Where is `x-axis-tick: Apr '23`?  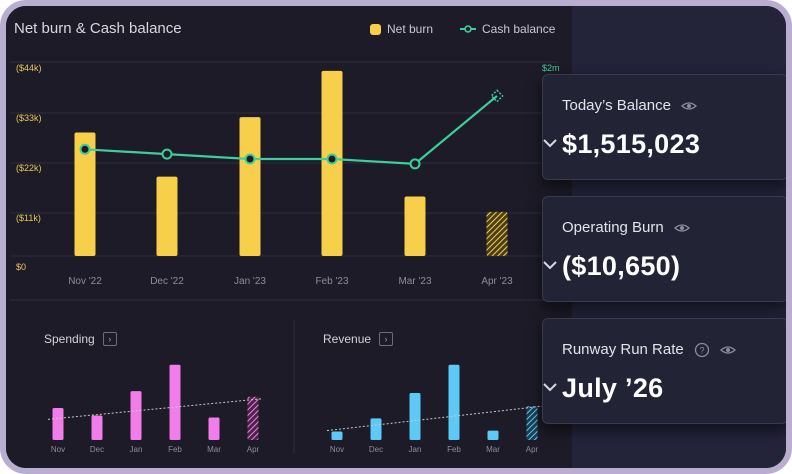
x-axis-tick: Apr '23 is located at coordinates (497, 281).